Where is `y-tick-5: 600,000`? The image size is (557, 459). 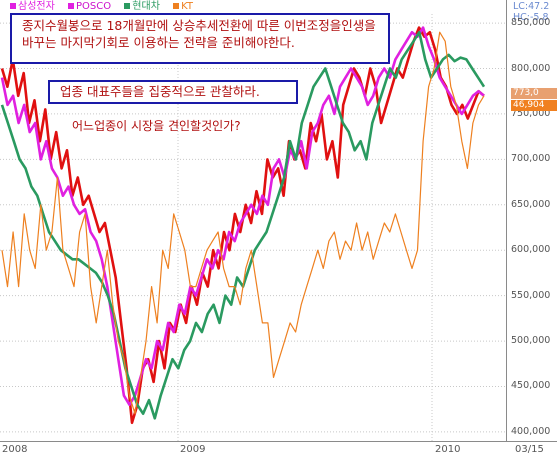 y-tick-5: 600,000 is located at coordinates (531, 250).